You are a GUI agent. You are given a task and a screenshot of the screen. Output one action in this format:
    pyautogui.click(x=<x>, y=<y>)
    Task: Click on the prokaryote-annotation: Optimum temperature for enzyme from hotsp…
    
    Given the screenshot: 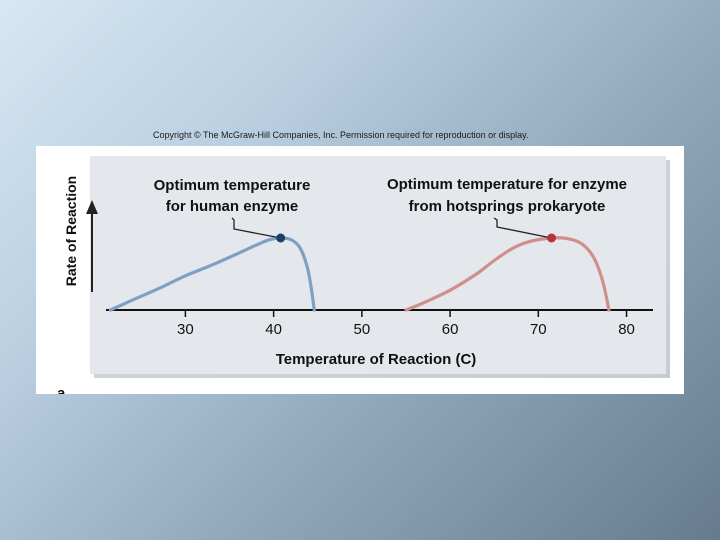 What is the action you would take?
    pyautogui.click(x=507, y=195)
    